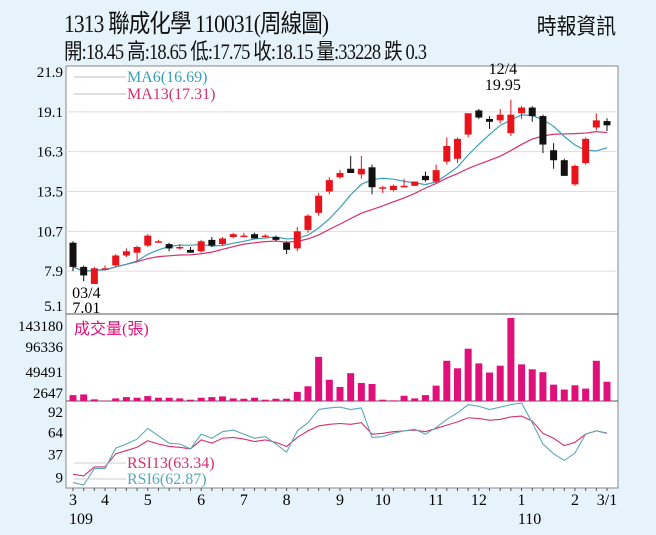 The image size is (656, 535). What do you see at coordinates (167, 479) in the screenshot?
I see `rsi-legend-label: RSI6(62.87)` at bounding box center [167, 479].